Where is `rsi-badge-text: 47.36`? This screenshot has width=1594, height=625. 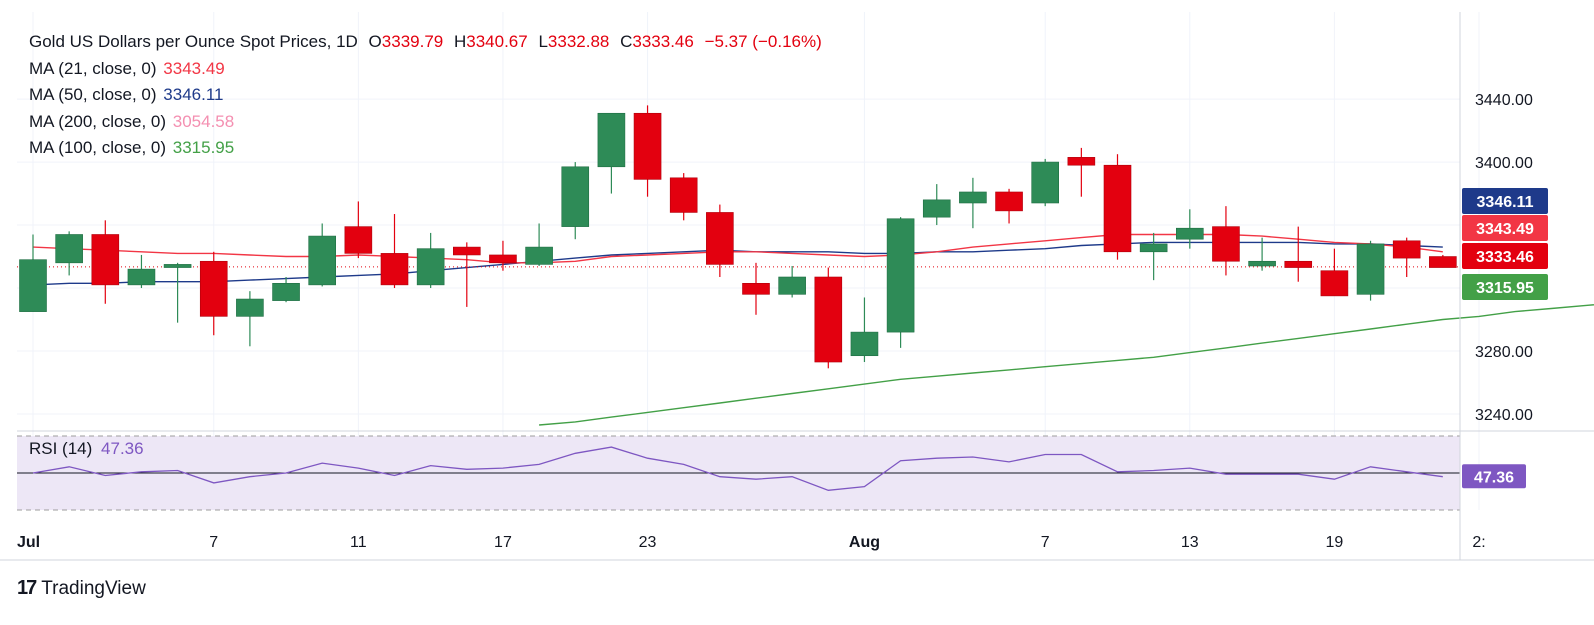
rsi-badge-text: 47.36 is located at coordinates (1494, 477).